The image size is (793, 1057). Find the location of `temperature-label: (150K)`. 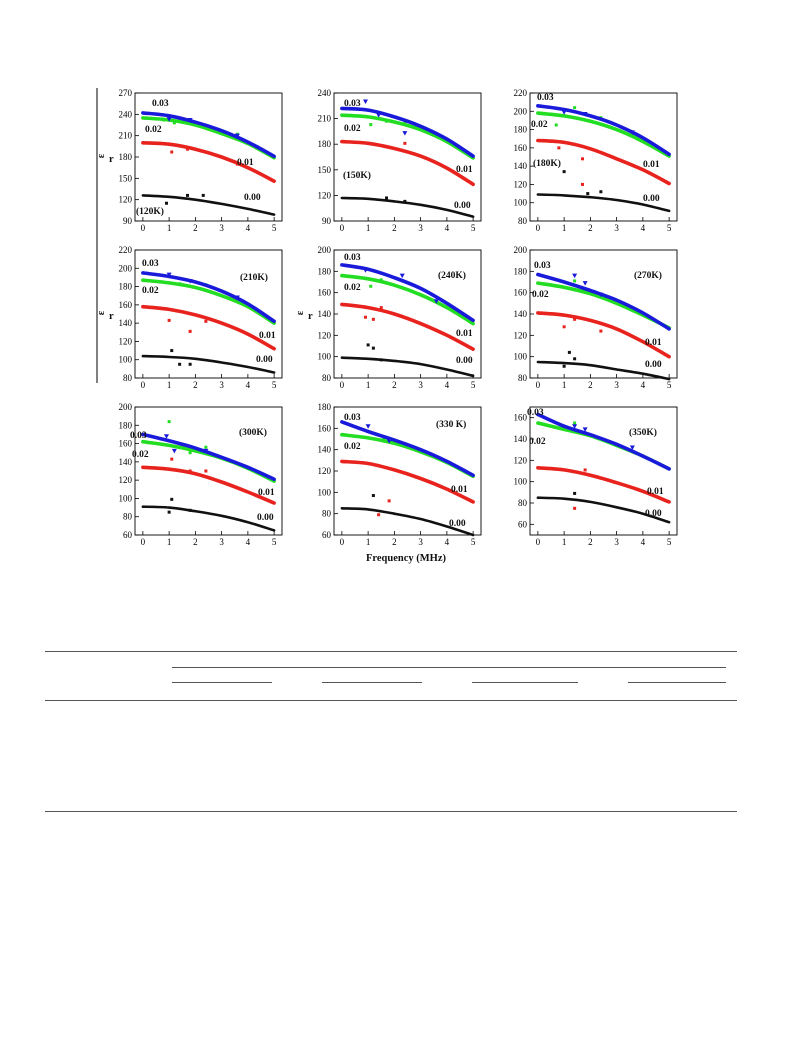

temperature-label: (150K) is located at coordinates (357, 175).